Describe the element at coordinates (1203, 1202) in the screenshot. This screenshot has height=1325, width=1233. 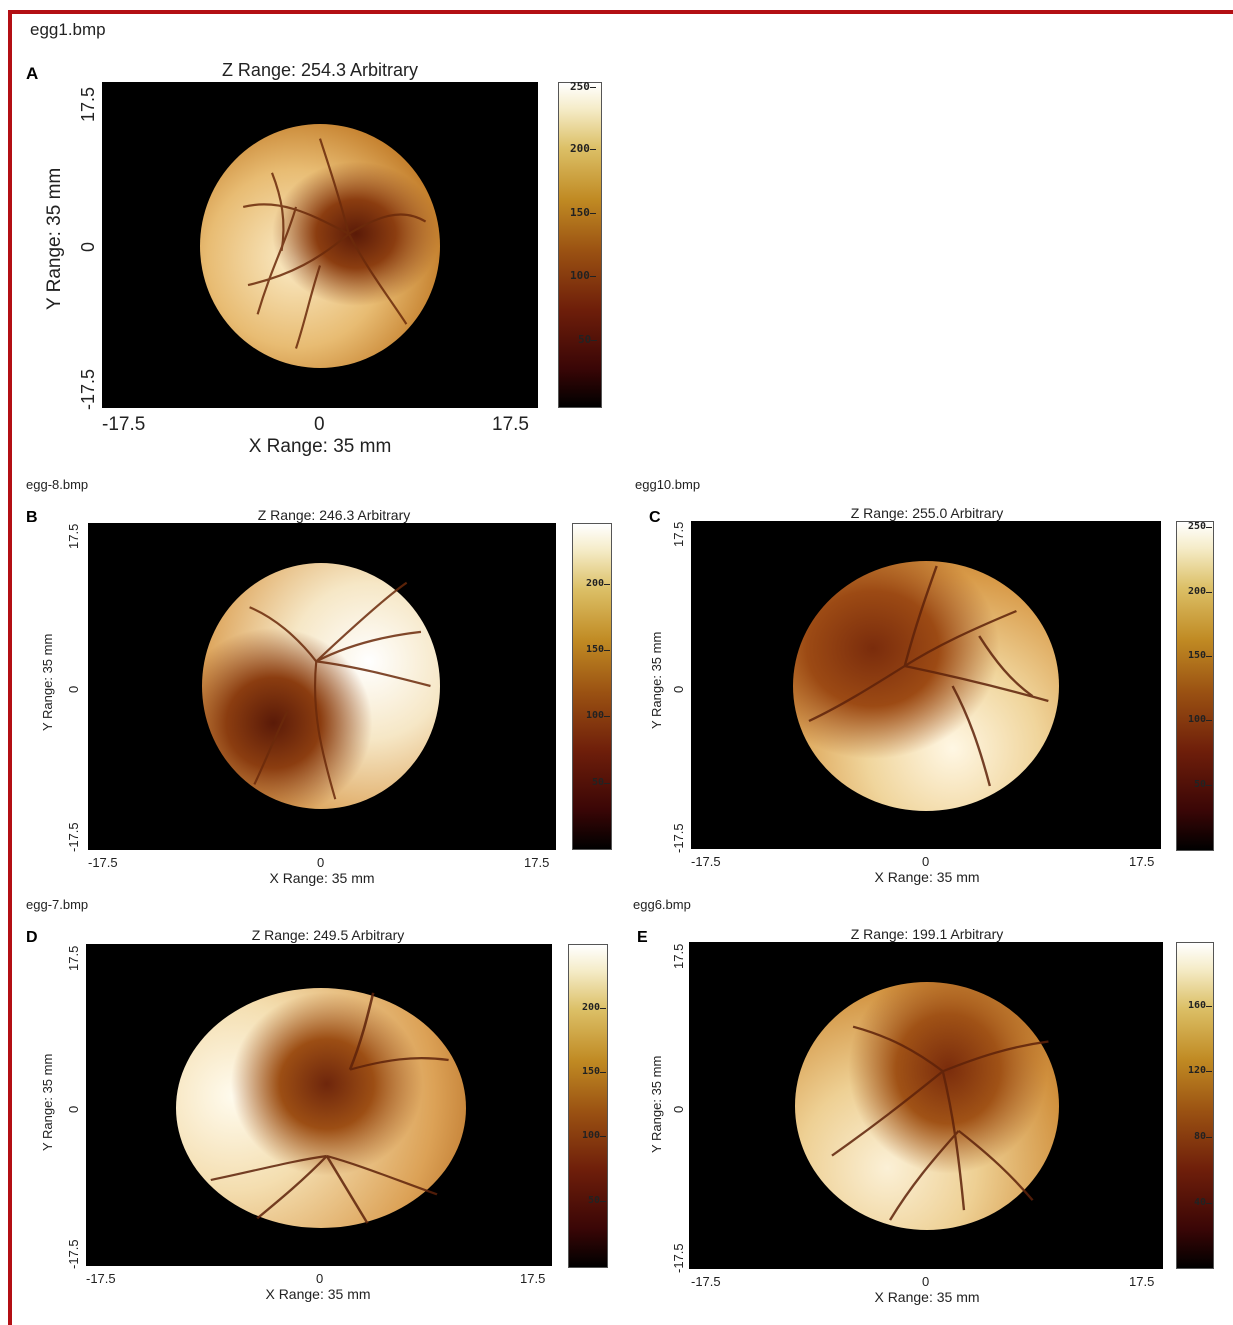
I see `colorbar-tick-label: 40` at that location.